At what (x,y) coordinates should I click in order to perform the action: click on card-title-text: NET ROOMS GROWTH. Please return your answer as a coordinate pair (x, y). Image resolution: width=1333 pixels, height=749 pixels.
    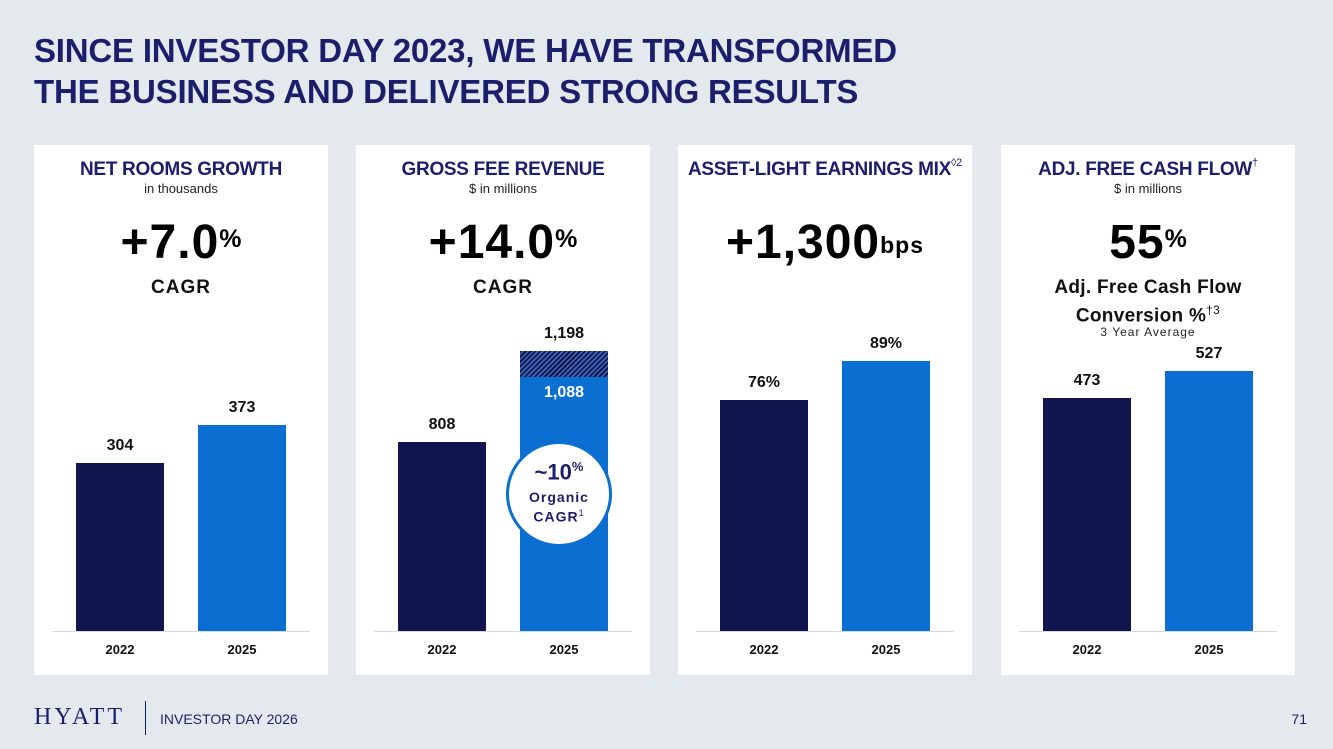
    Looking at the image, I should click on (181, 169).